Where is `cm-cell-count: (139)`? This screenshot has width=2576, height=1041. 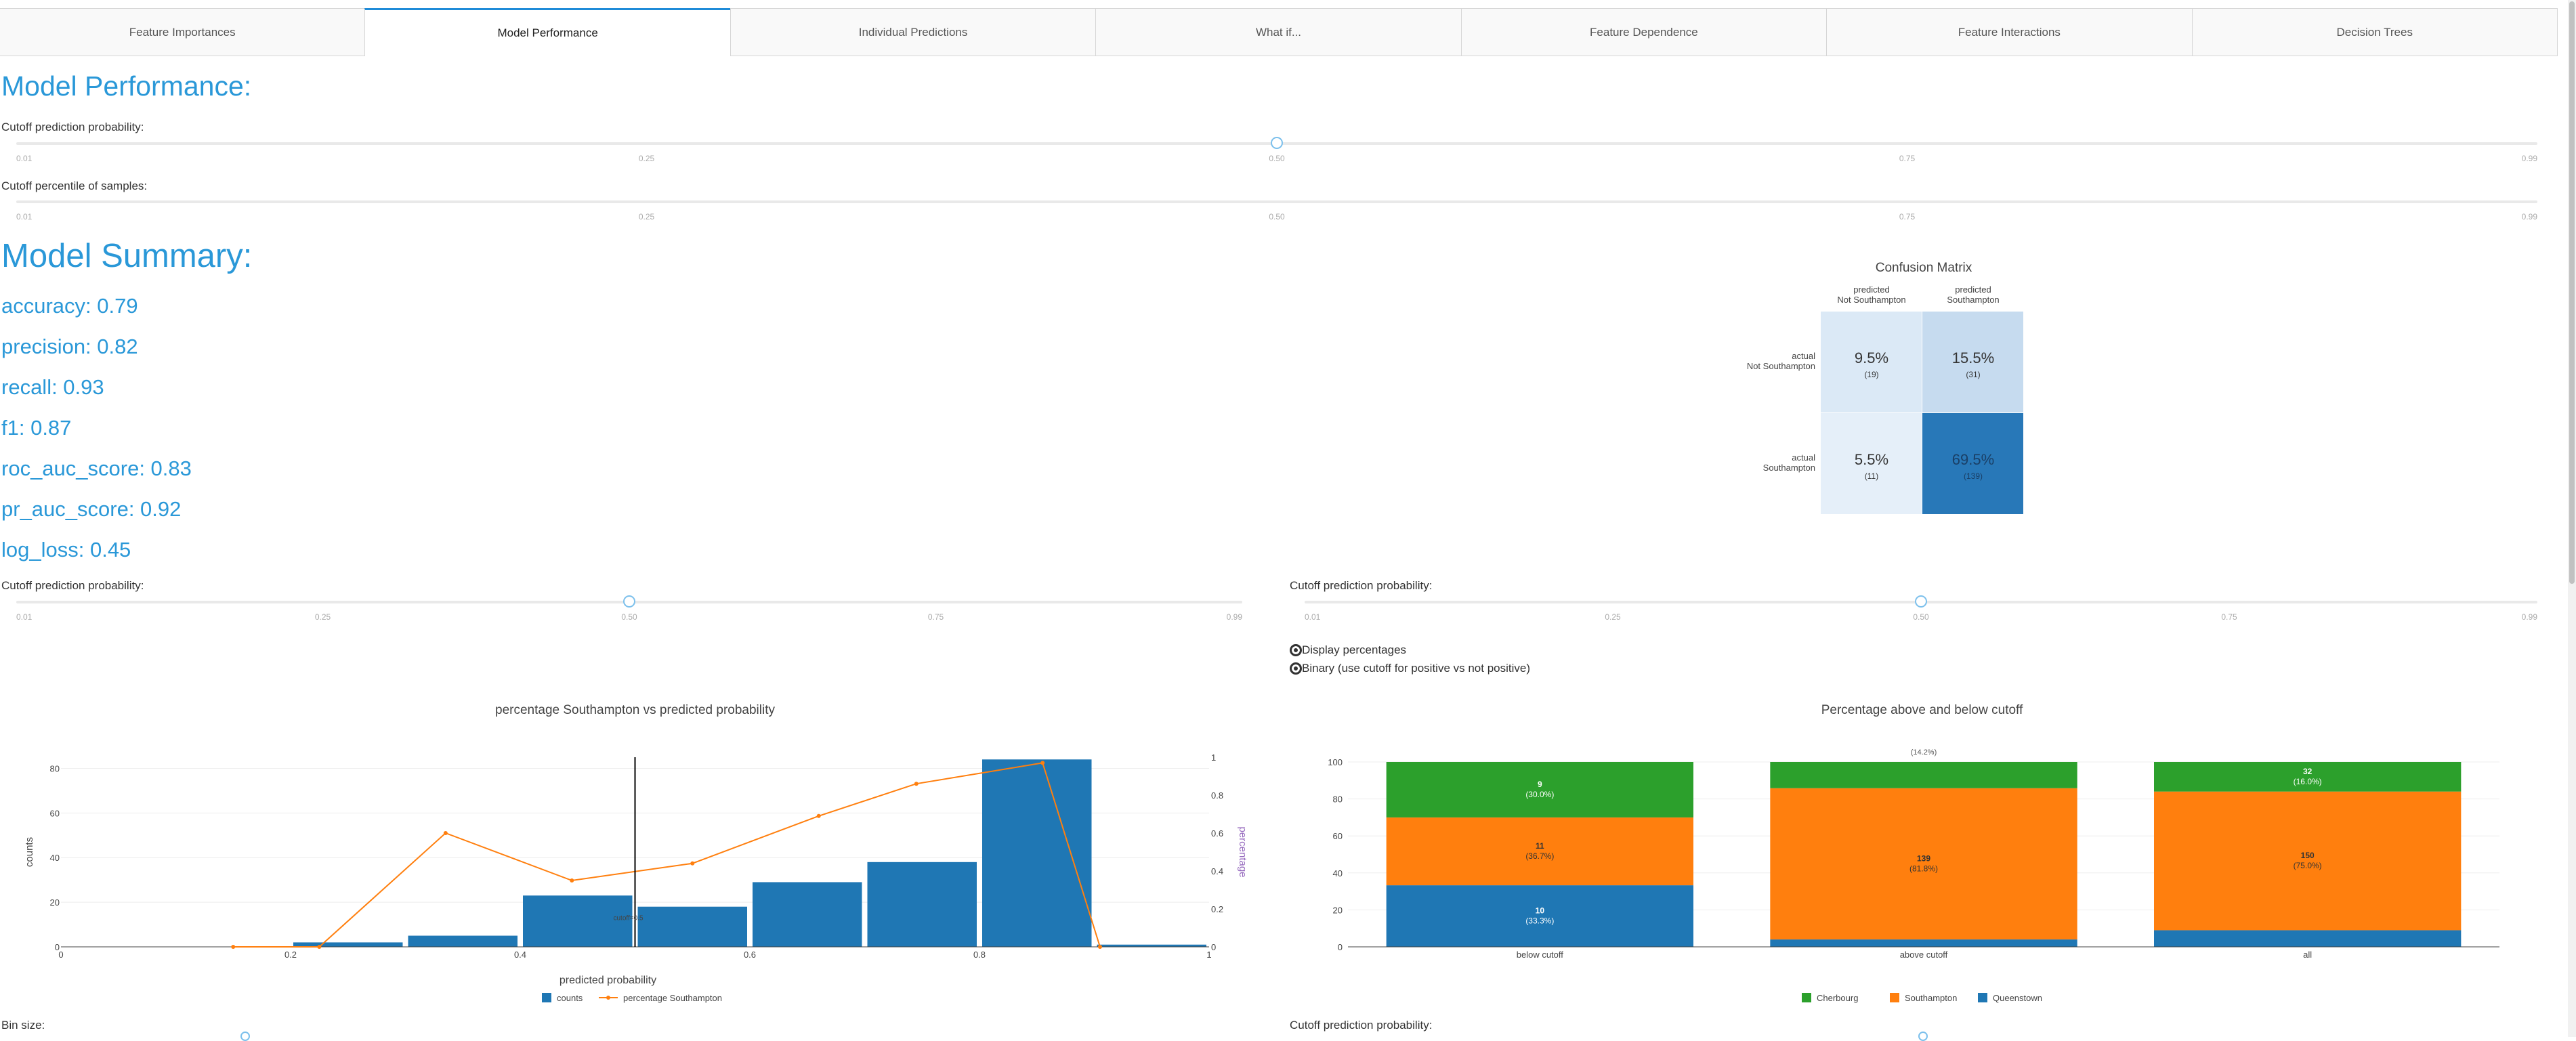
cm-cell-count: (139) is located at coordinates (1974, 476).